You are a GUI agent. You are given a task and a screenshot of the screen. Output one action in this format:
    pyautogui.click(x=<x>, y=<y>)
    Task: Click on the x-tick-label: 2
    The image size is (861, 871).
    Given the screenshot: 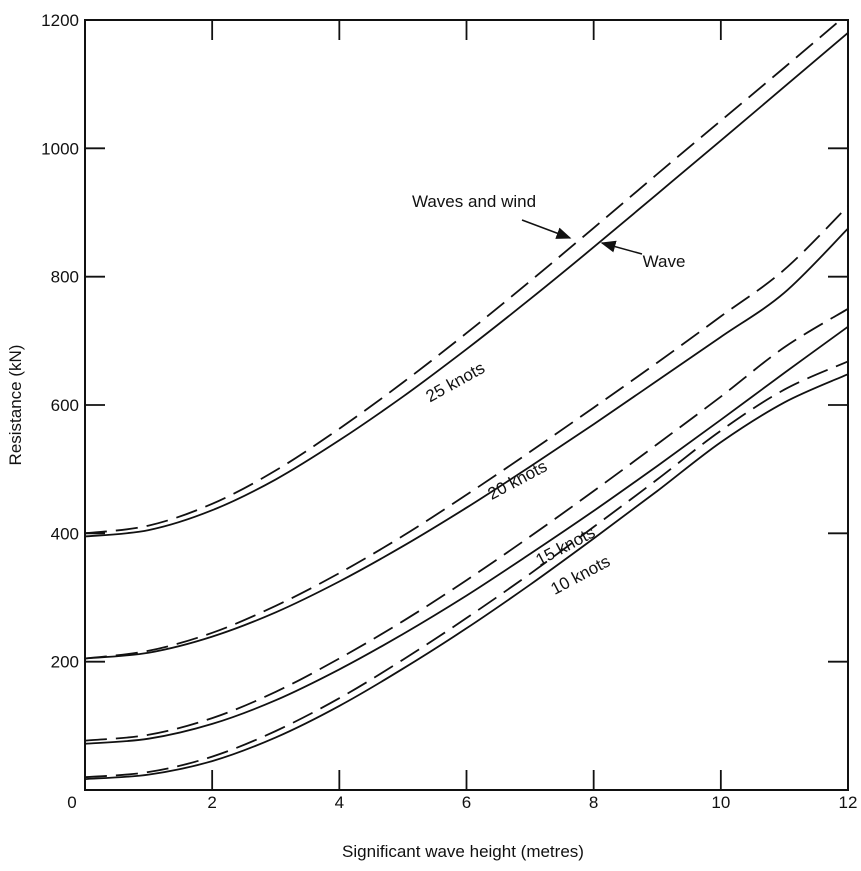 What is the action you would take?
    pyautogui.click(x=211, y=802)
    